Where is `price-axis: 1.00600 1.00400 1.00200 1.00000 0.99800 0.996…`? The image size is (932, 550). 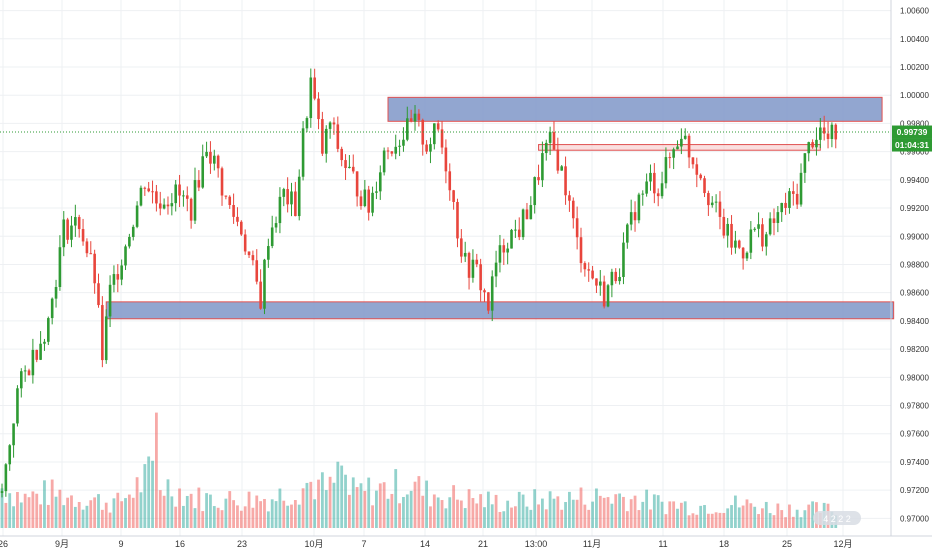
price-axis: 1.00600 1.00400 1.00200 1.00000 0.99800 0.996… is located at coordinates (914, 265).